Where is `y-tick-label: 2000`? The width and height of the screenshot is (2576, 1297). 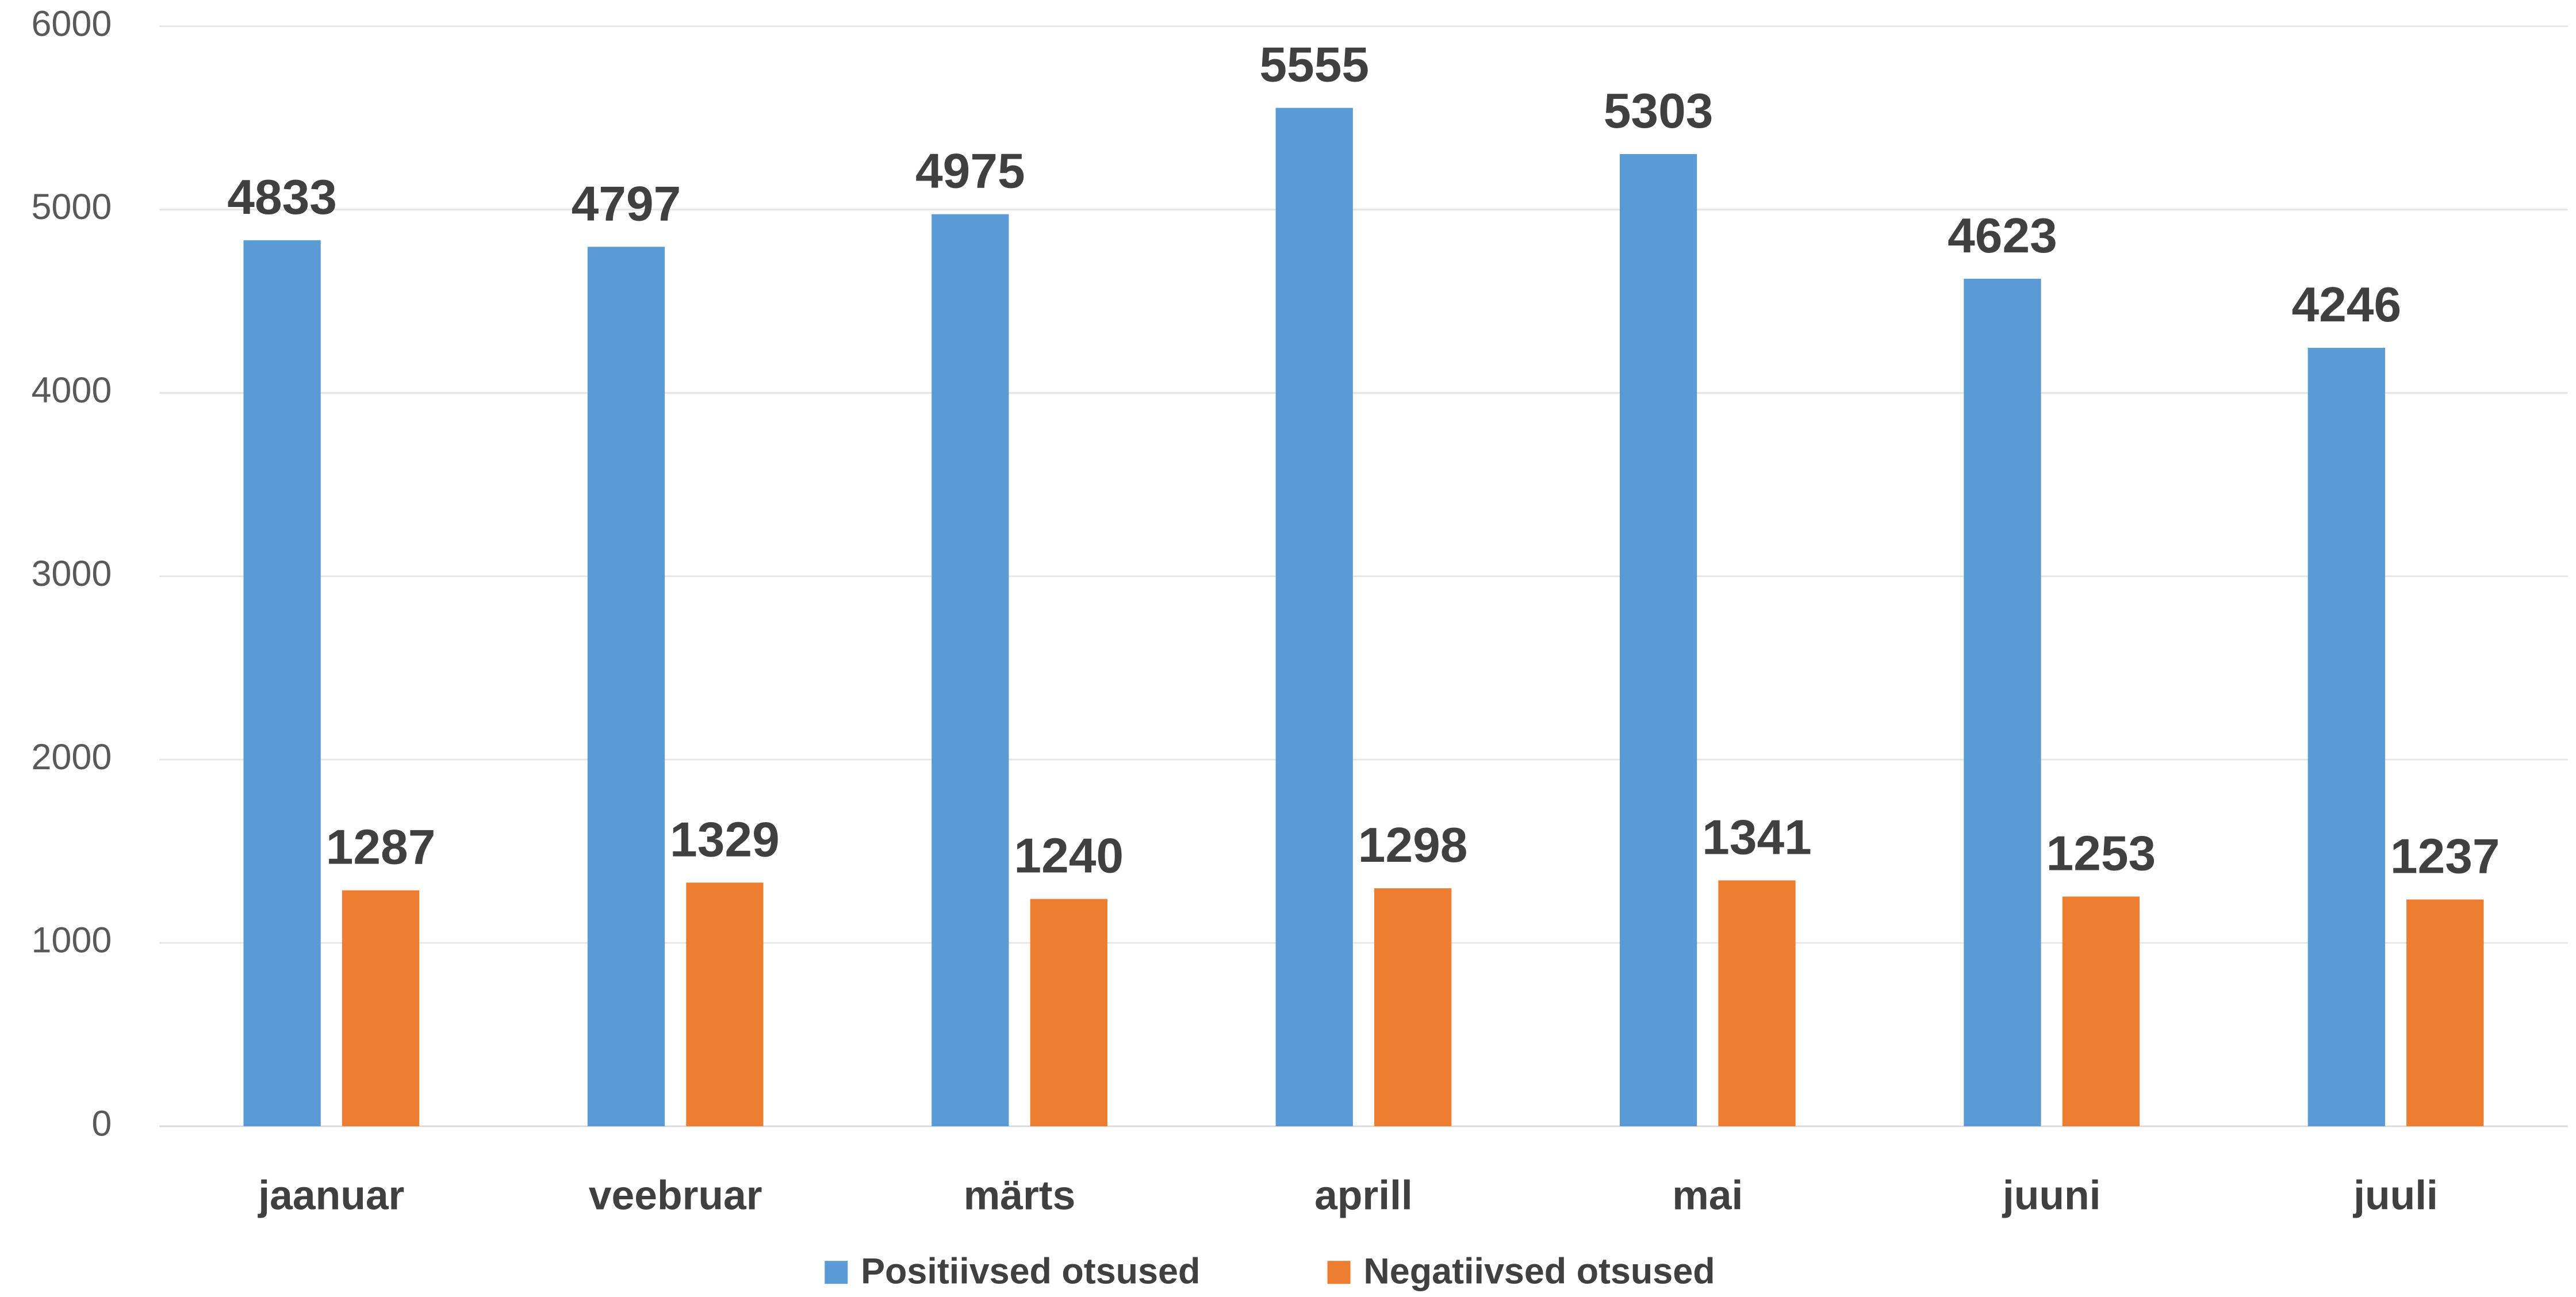
y-tick-label: 2000 is located at coordinates (71, 757).